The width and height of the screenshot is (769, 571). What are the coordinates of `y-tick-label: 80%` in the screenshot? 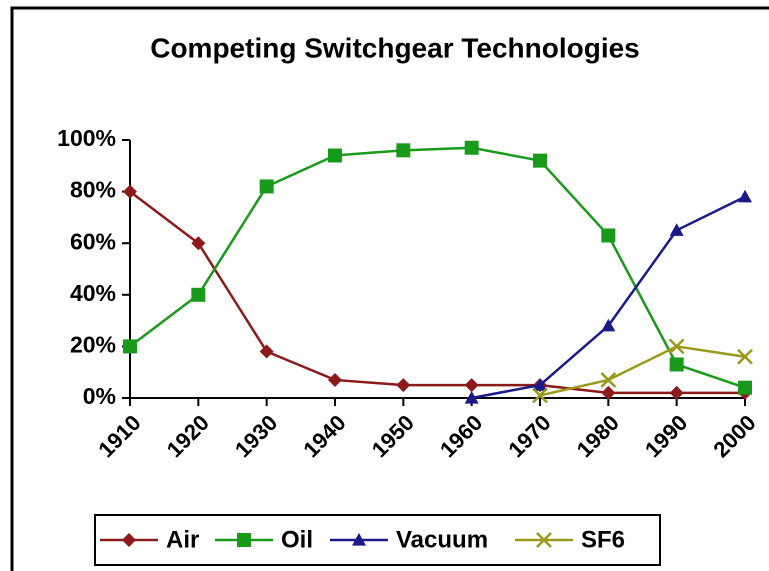 It's located at (93, 190).